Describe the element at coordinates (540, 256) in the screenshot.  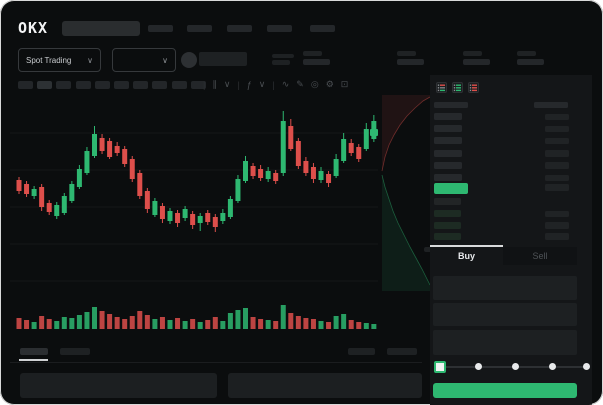
I see `tab-sell: Sell` at that location.